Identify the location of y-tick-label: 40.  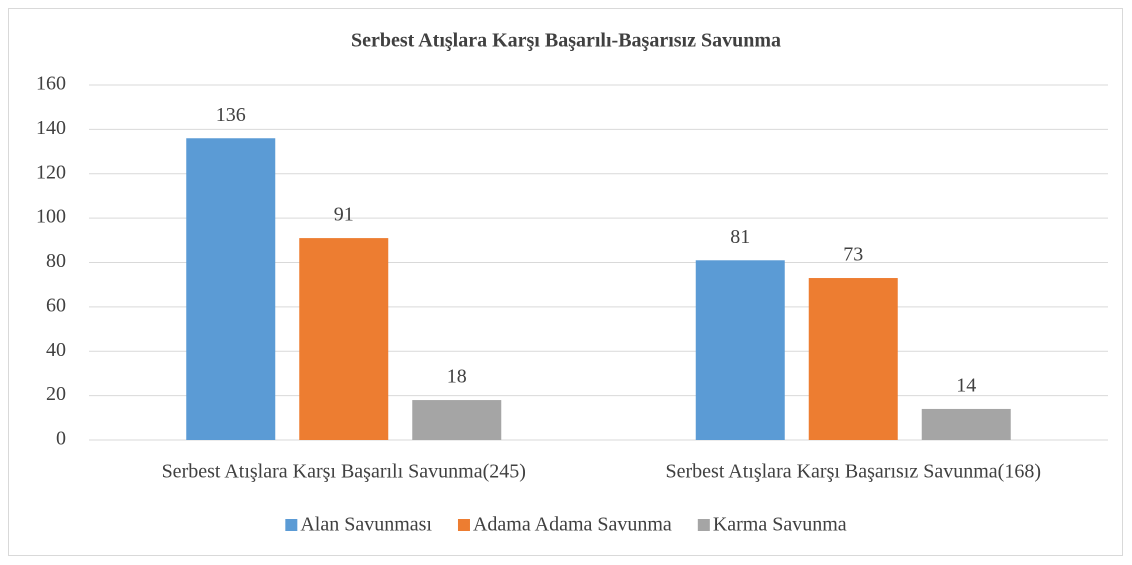
(56, 350).